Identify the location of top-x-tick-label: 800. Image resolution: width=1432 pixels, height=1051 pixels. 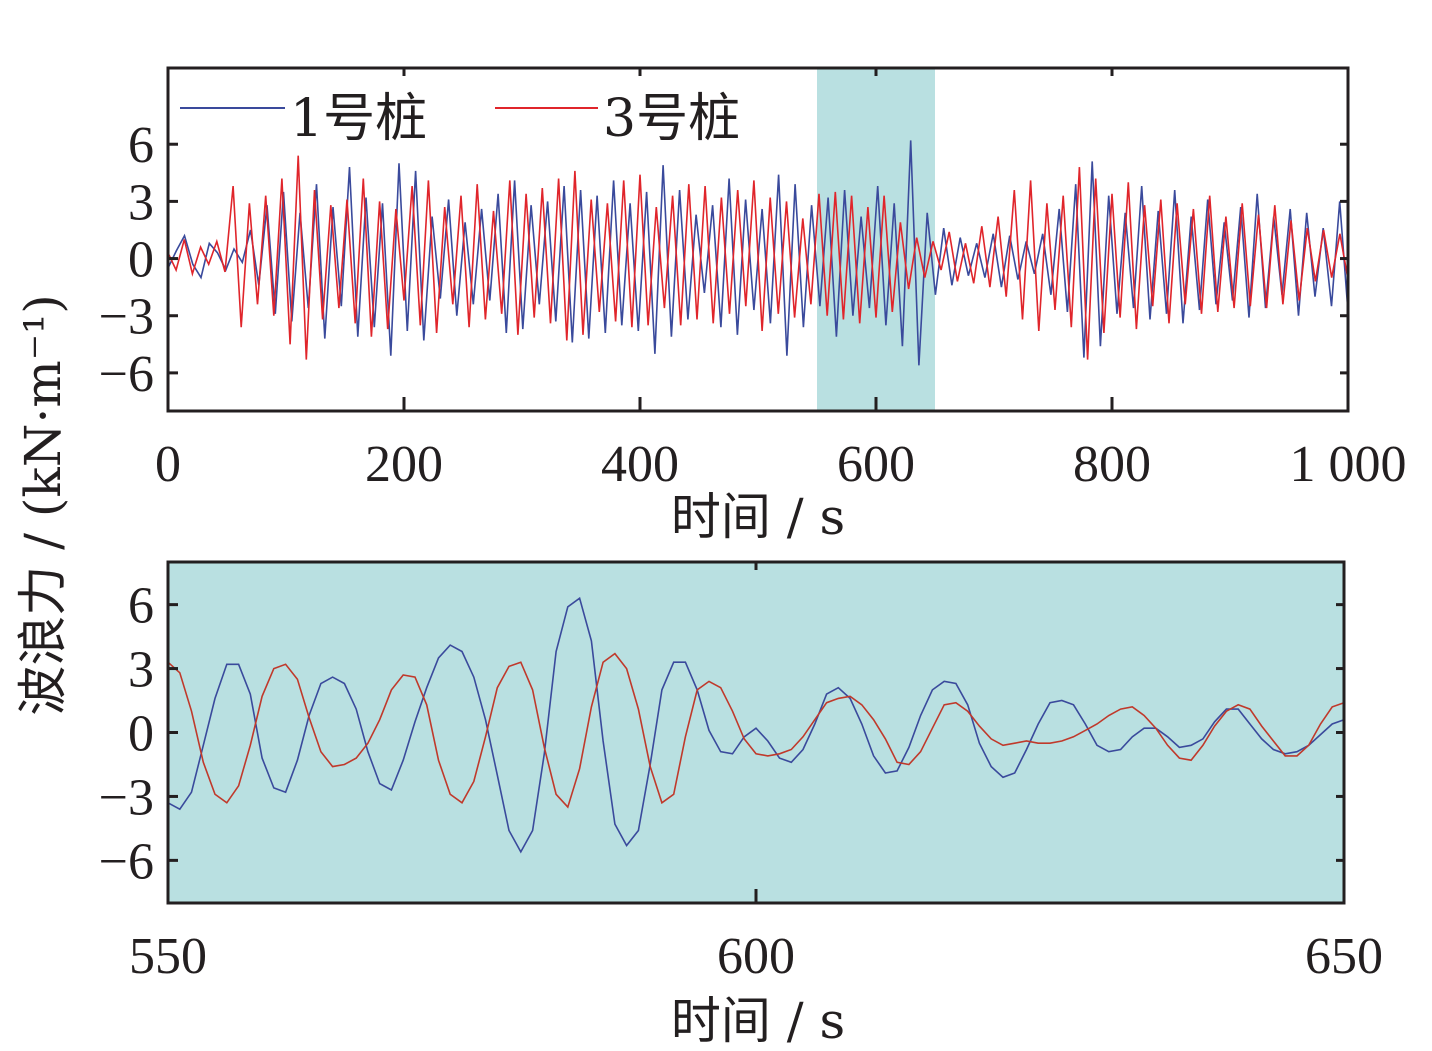
(1112, 464).